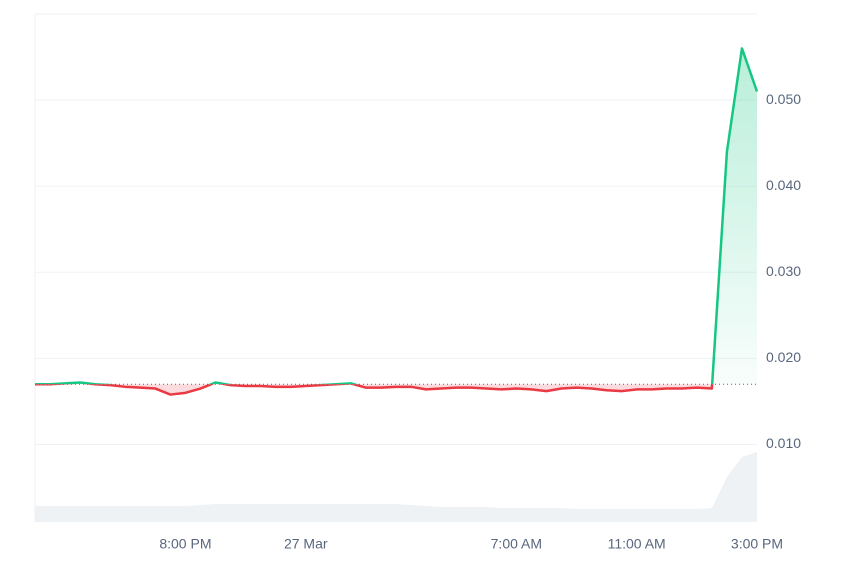  I want to click on x-tick-label: 27 Mar, so click(306, 544).